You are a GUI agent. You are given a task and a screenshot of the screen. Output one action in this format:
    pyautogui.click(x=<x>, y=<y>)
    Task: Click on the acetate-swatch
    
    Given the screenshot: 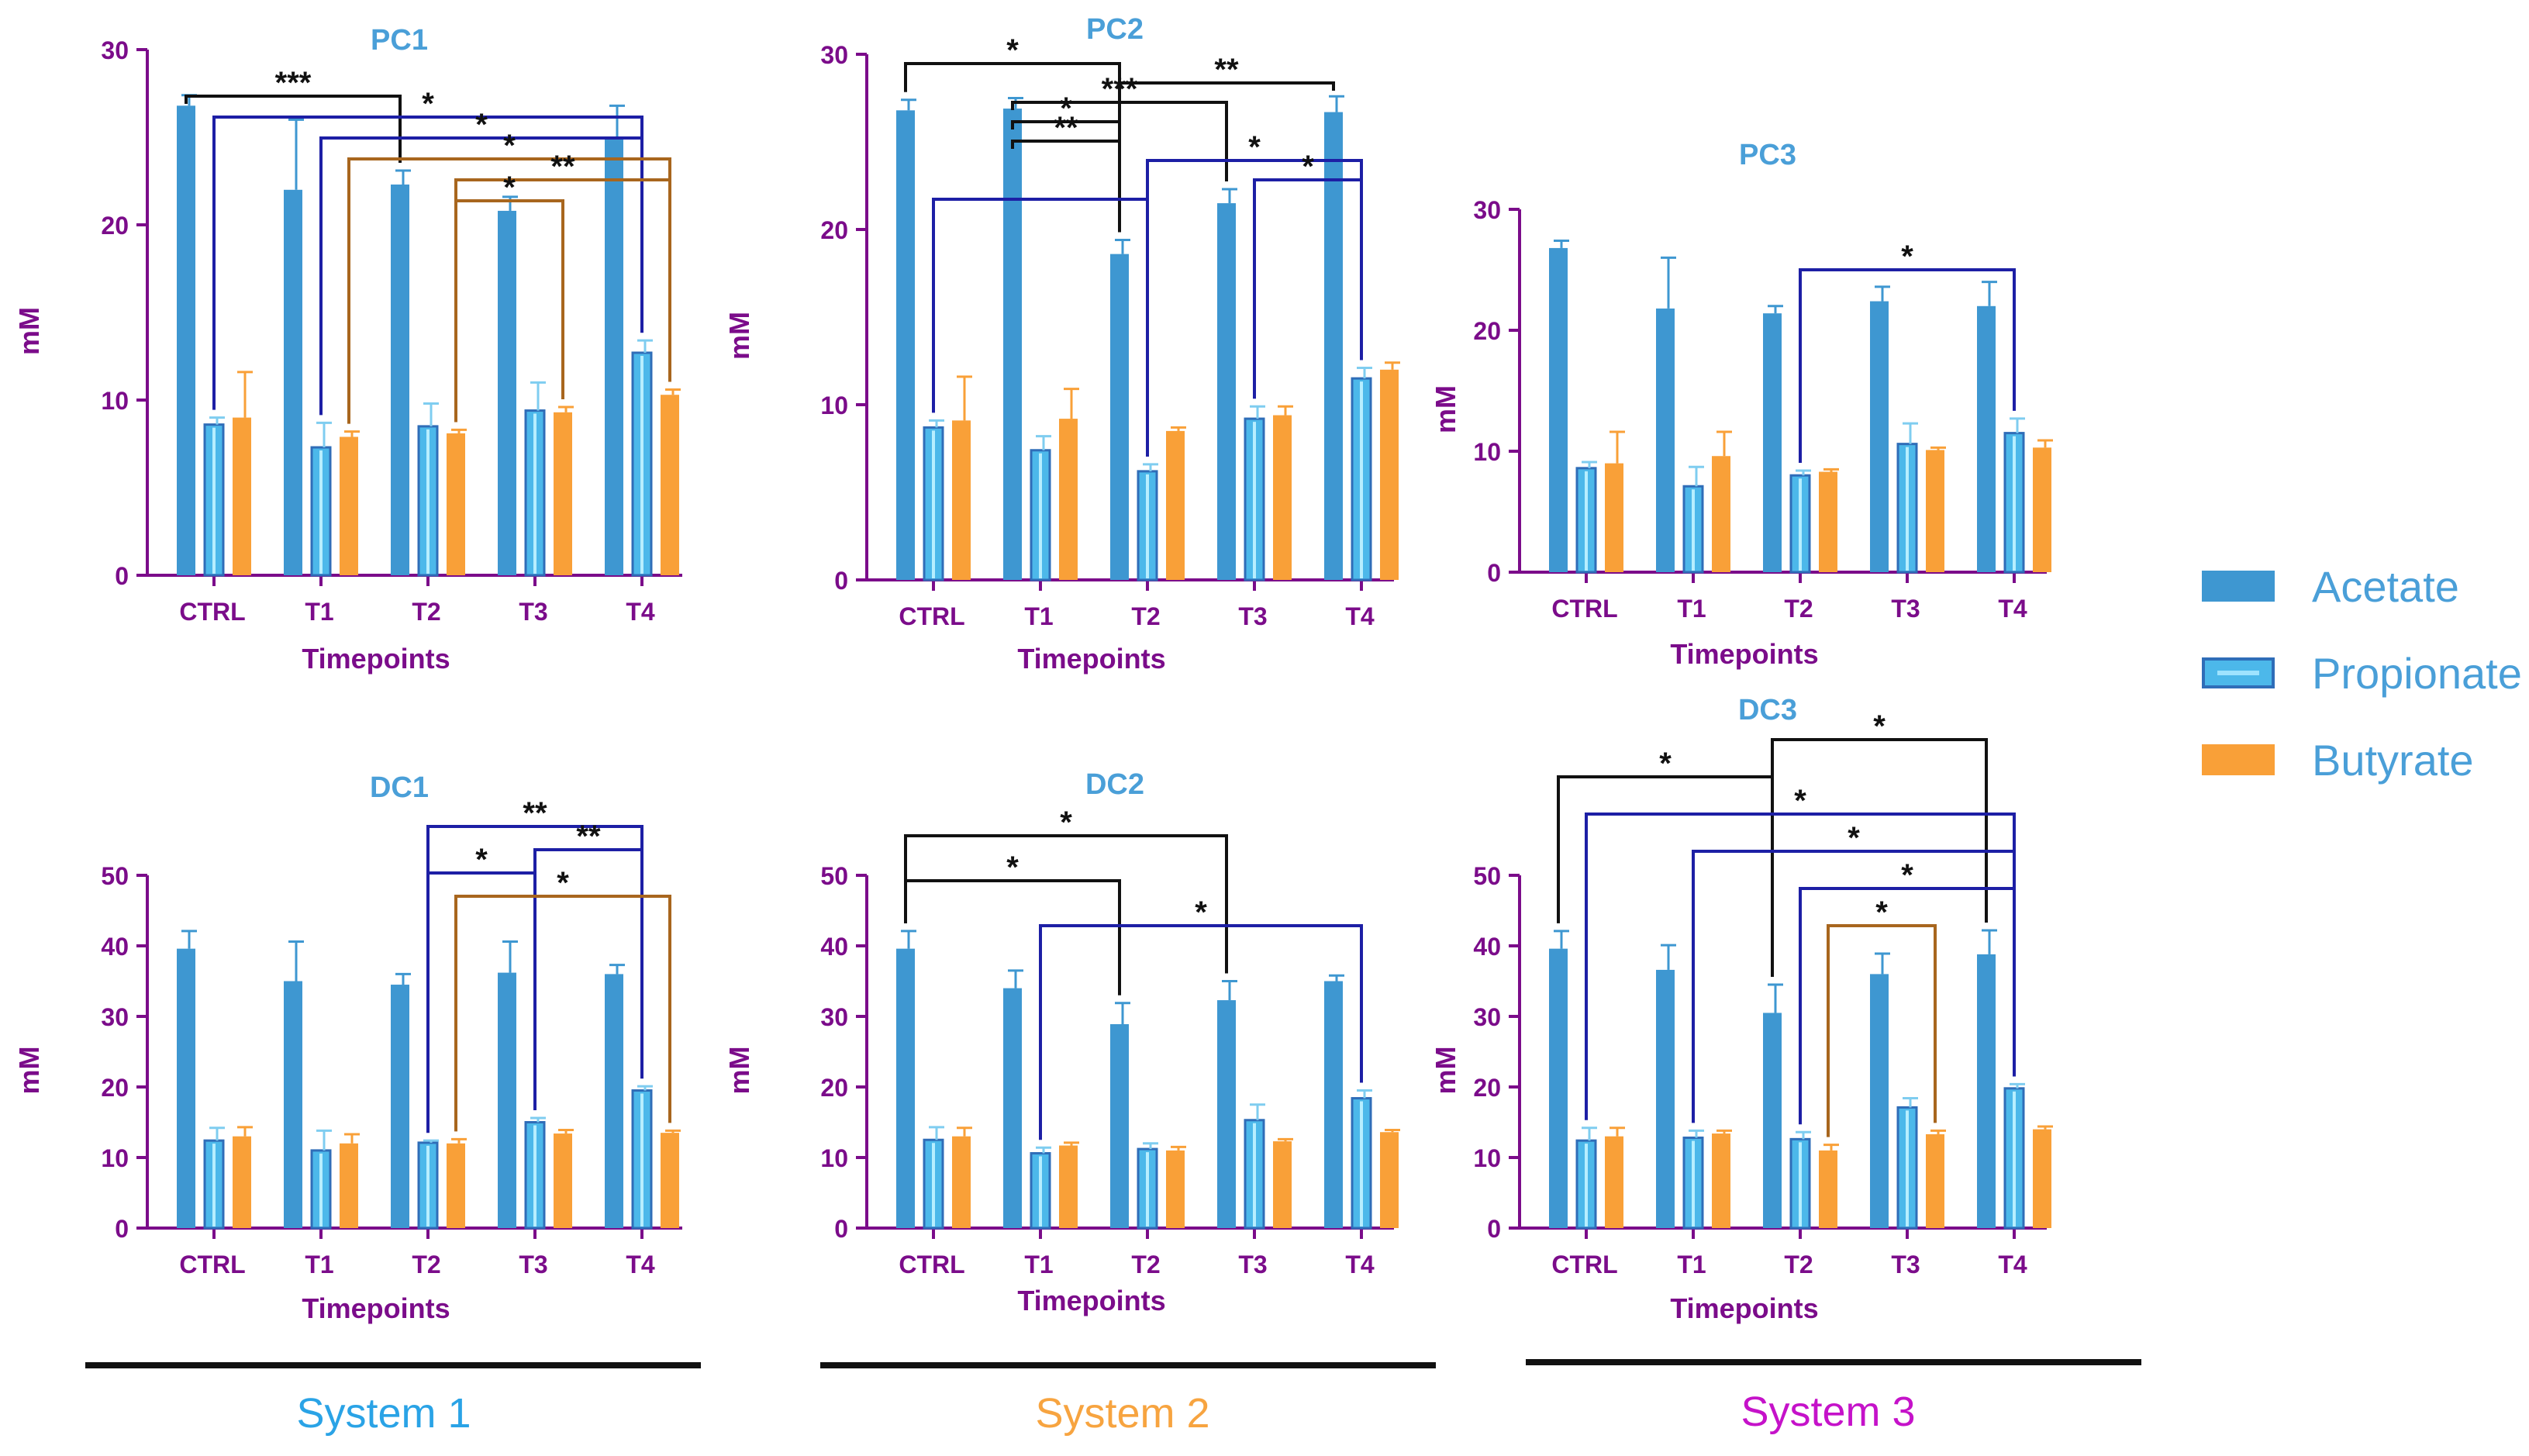 What is the action you would take?
    pyautogui.click(x=2238, y=587)
    